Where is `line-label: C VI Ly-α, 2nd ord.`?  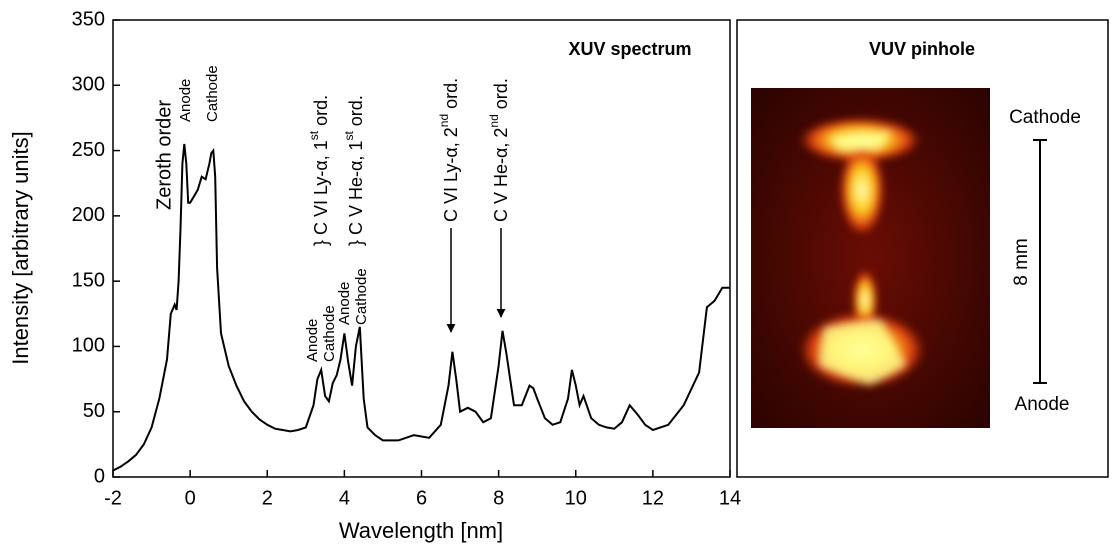 line-label: C VI Ly-α, 2nd ord. is located at coordinates (449, 150).